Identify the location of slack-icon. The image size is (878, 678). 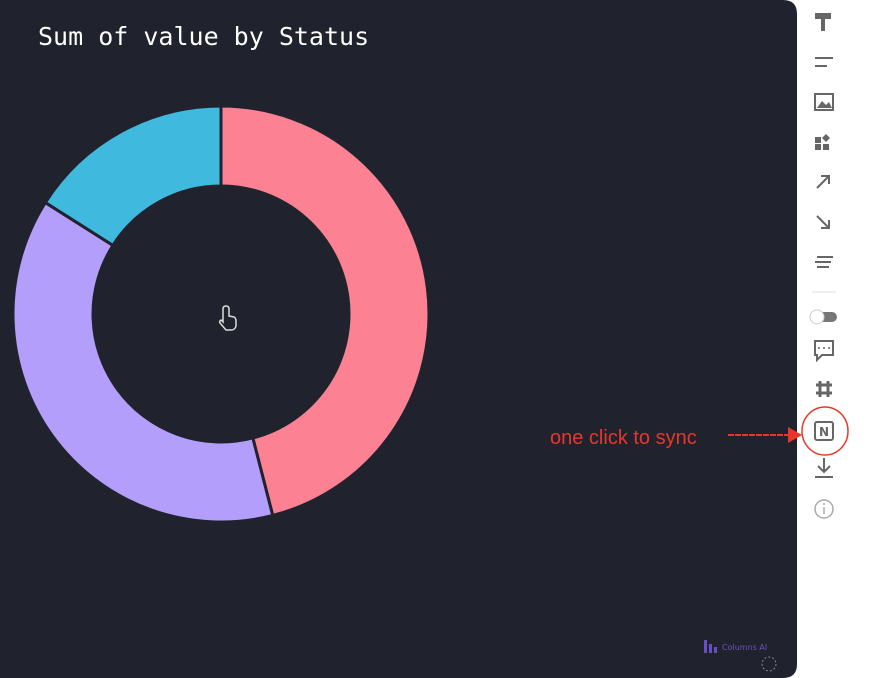
(824, 389).